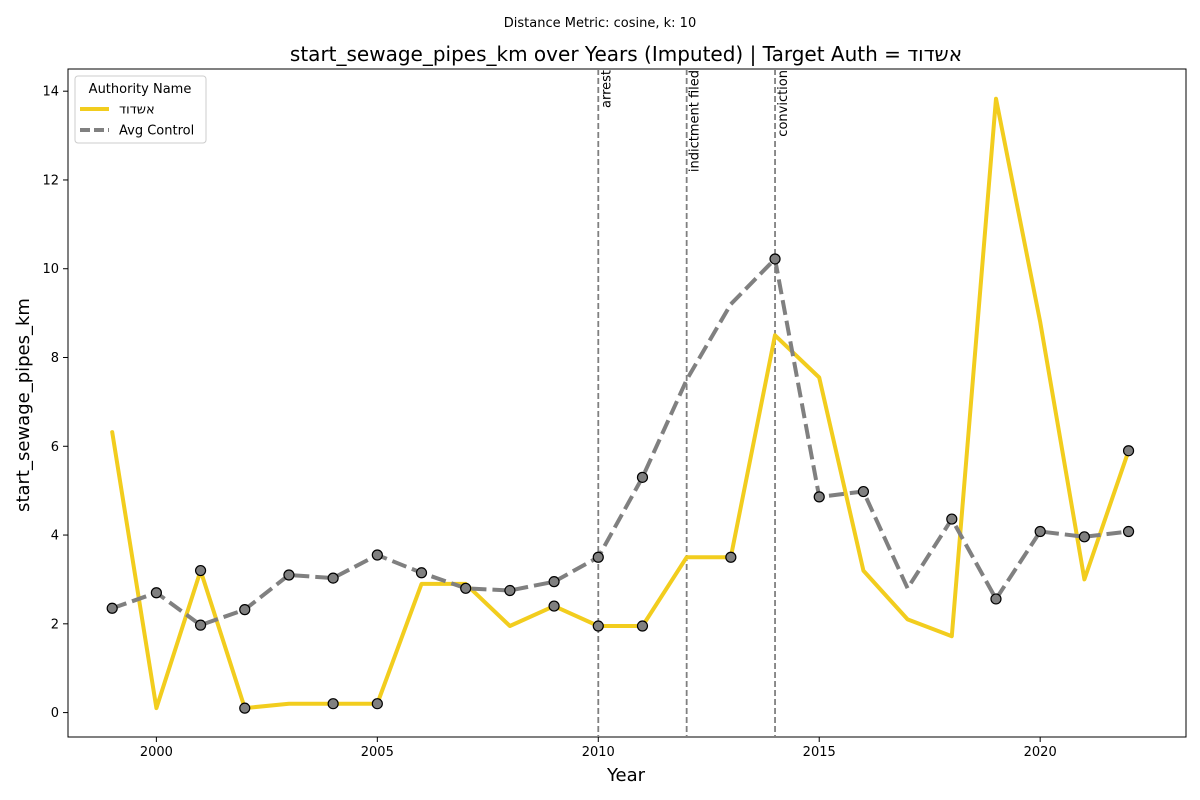  I want to click on event-line-label: conviction, so click(783, 103).